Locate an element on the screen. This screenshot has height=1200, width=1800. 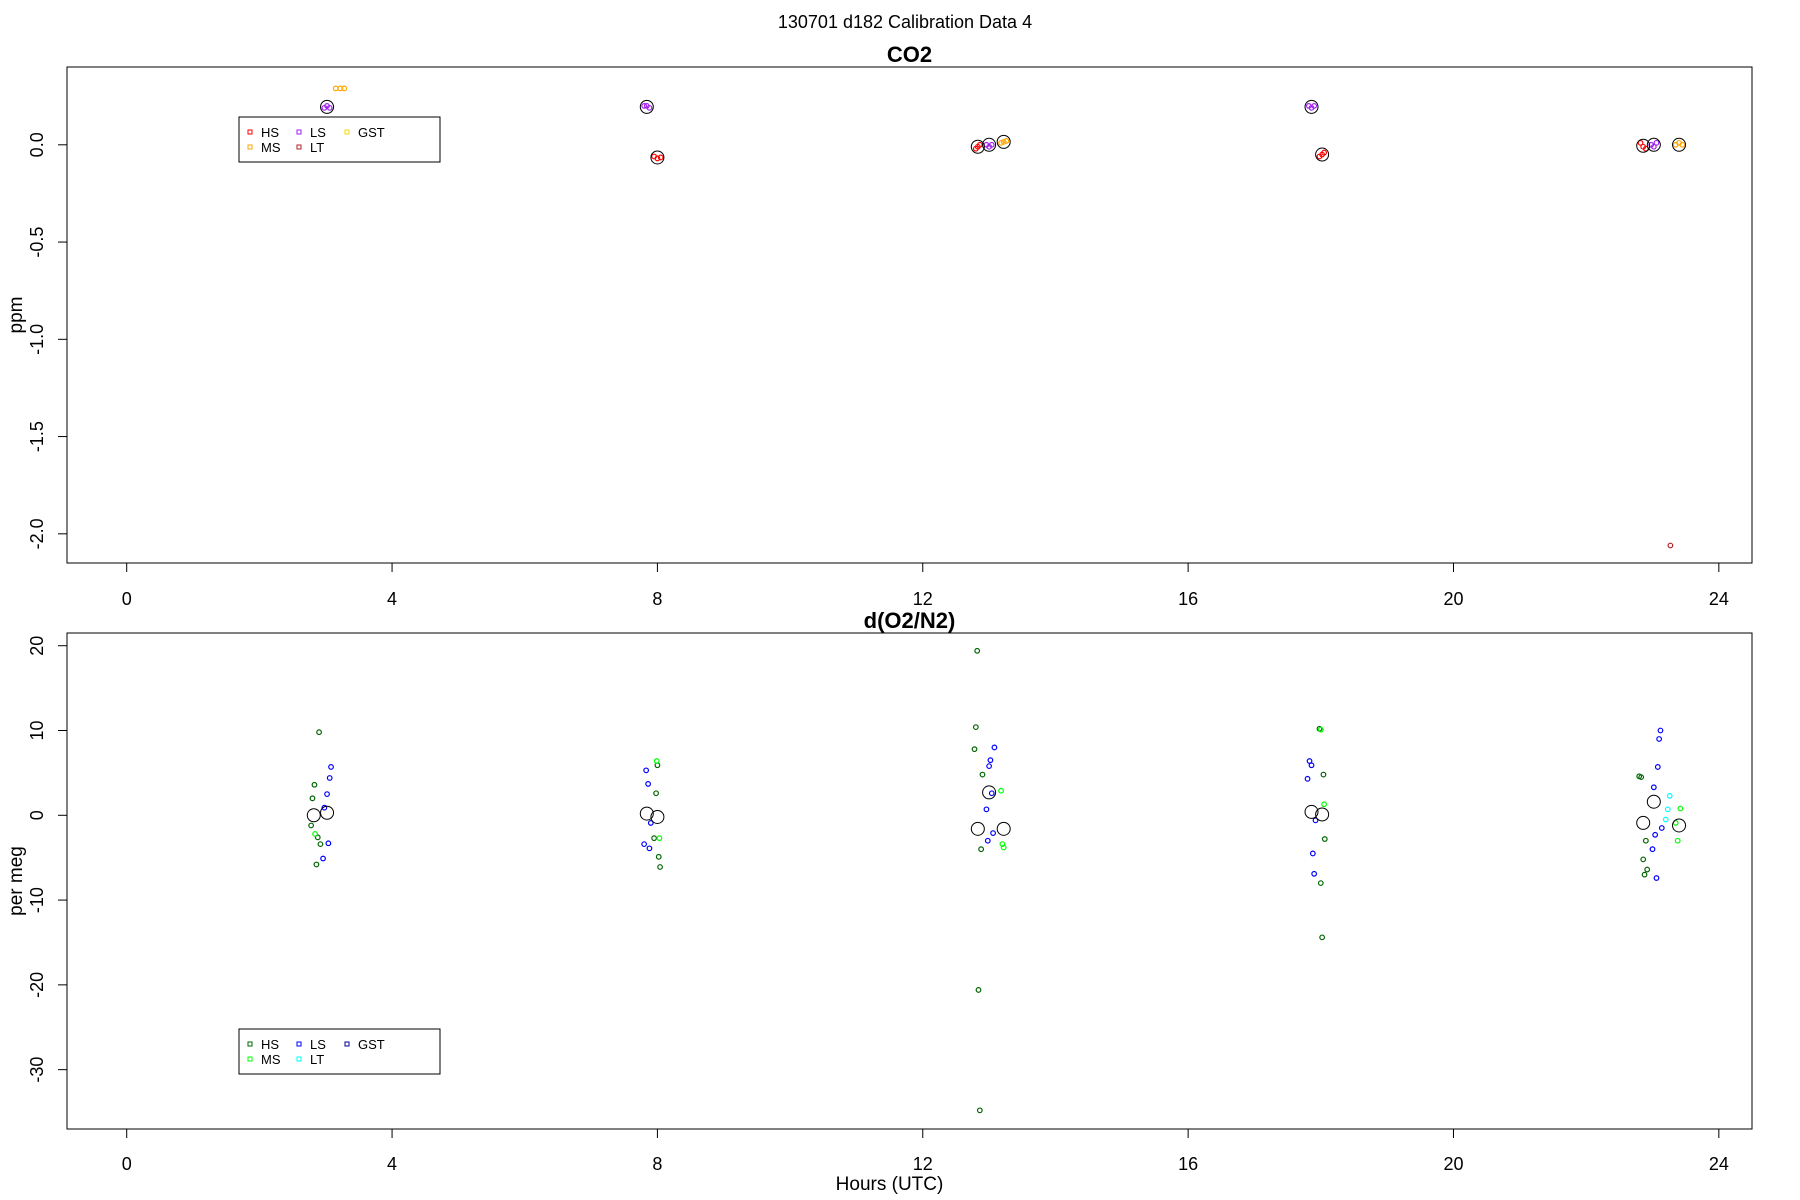
legend-label: LT is located at coordinates (317, 1059).